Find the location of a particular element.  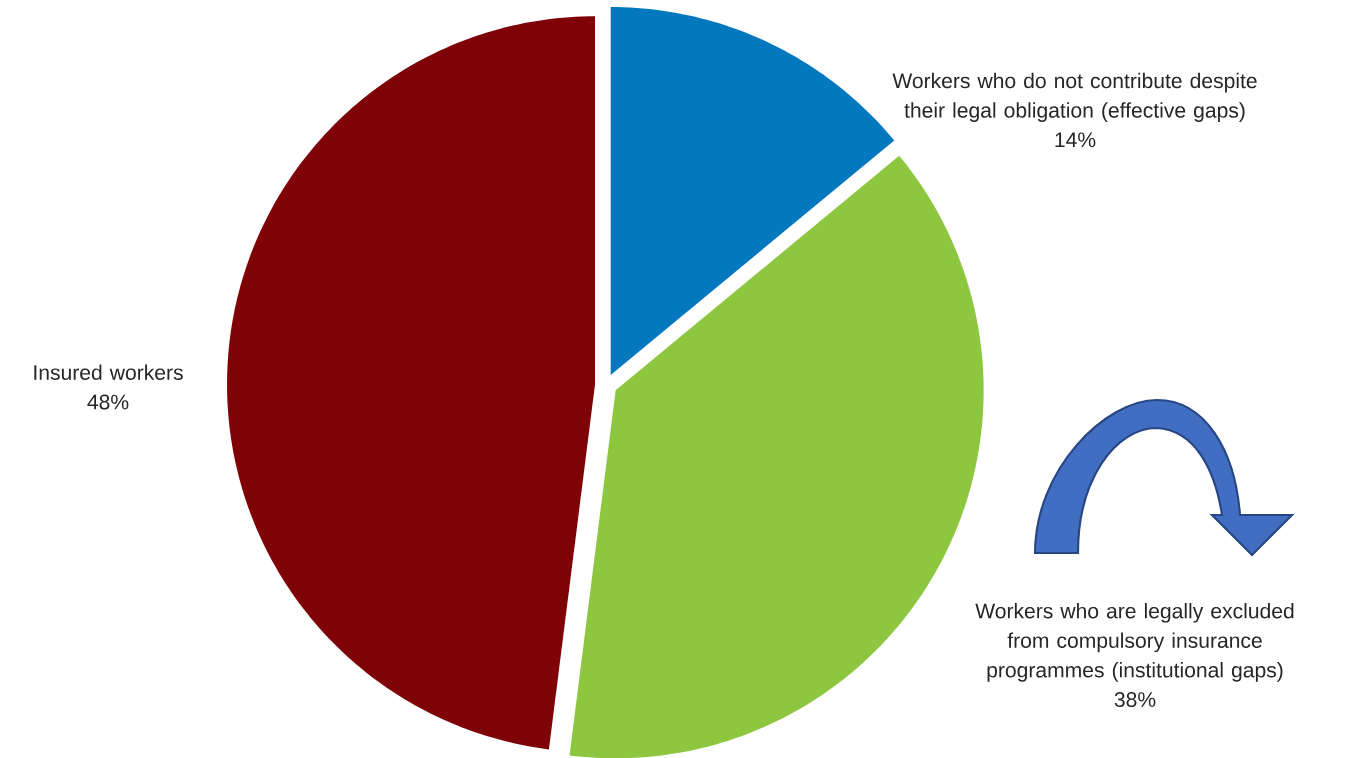

data-label: 38% is located at coordinates (1135, 700).